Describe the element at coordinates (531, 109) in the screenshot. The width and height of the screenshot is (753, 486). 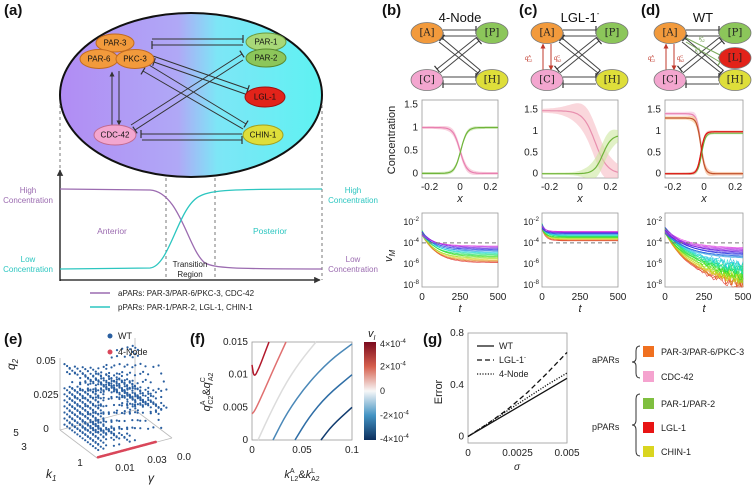
I see `y-tick-label: 1.5` at that location.